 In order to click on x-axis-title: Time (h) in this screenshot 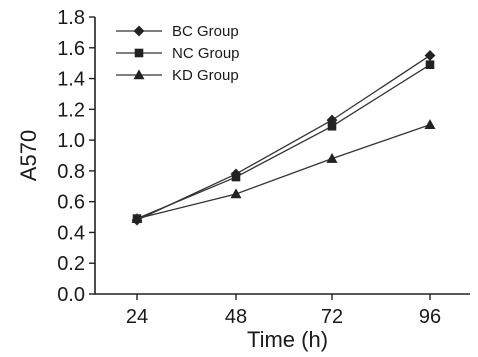, I will do `click(287, 339)`.